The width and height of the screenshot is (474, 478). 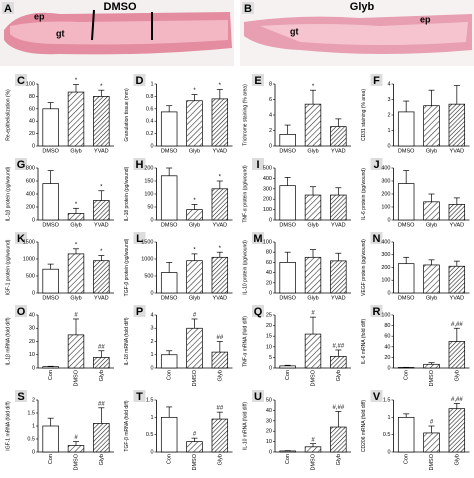 I want to click on panel-letter: D, so click(x=140, y=81).